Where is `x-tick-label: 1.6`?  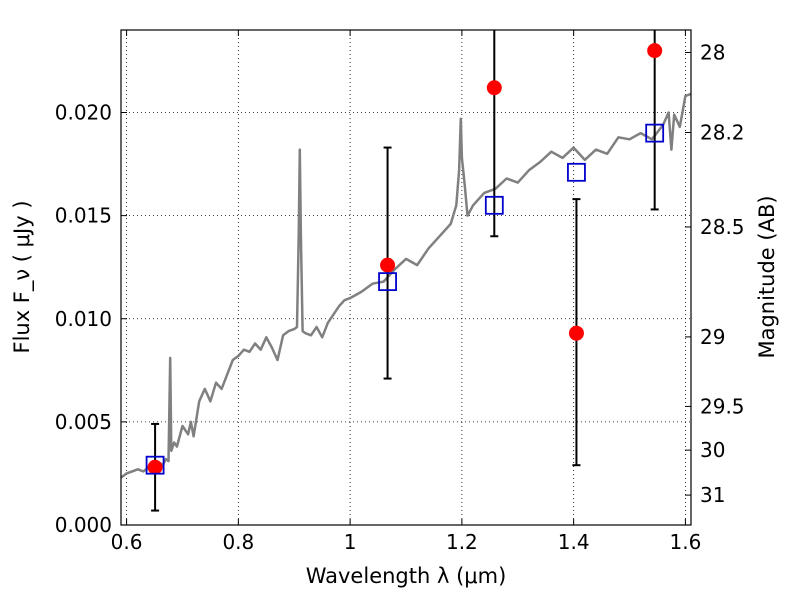
x-tick-label: 1.6 is located at coordinates (686, 542).